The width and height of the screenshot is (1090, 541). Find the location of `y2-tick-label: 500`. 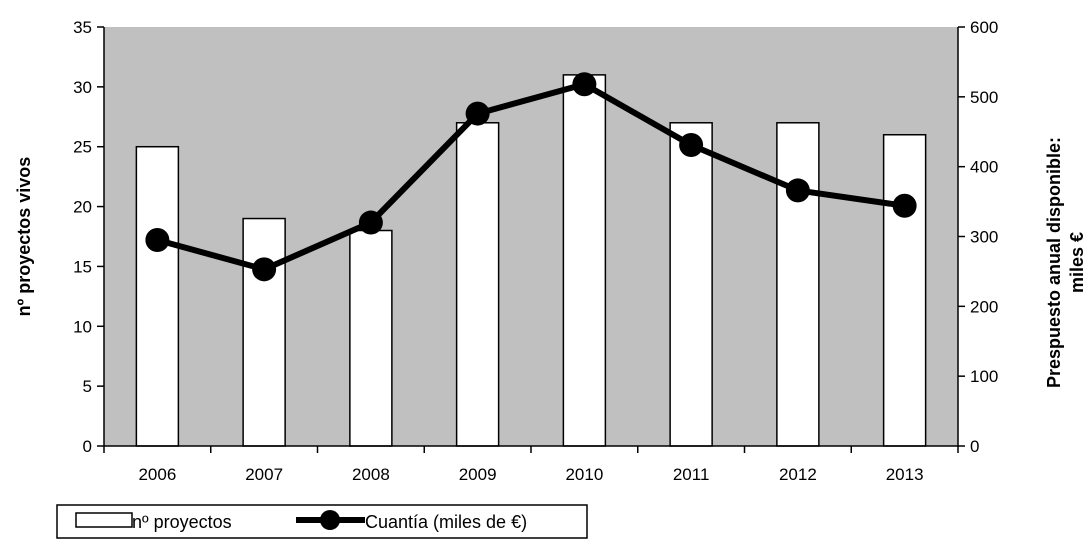

y2-tick-label: 500 is located at coordinates (984, 97).